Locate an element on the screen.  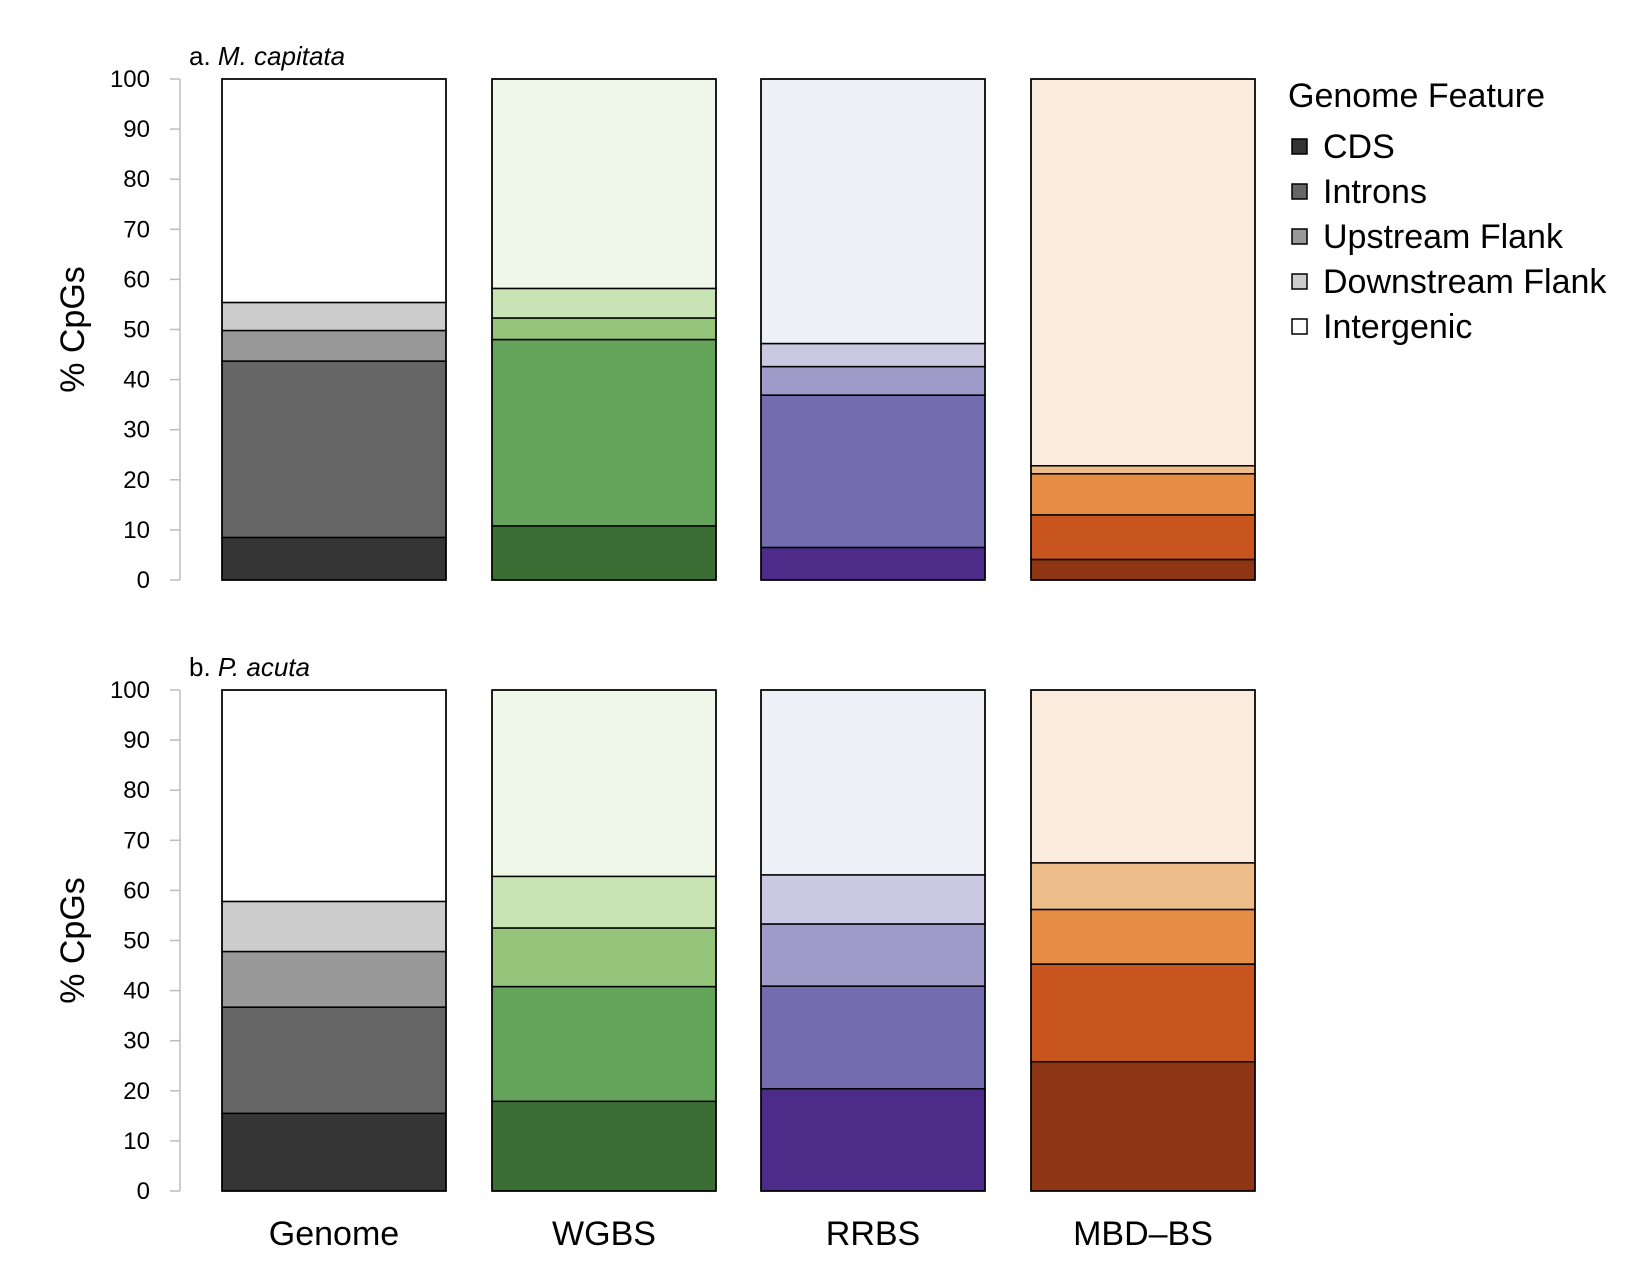
x-category-label: WGBS is located at coordinates (604, 1234).